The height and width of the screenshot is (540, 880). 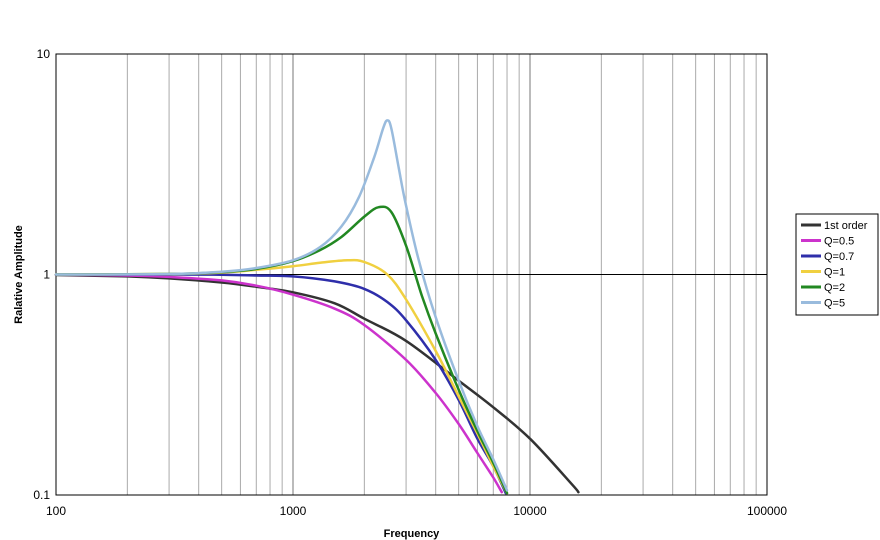 What do you see at coordinates (412, 534) in the screenshot?
I see `x-axis-title: Frequency` at bounding box center [412, 534].